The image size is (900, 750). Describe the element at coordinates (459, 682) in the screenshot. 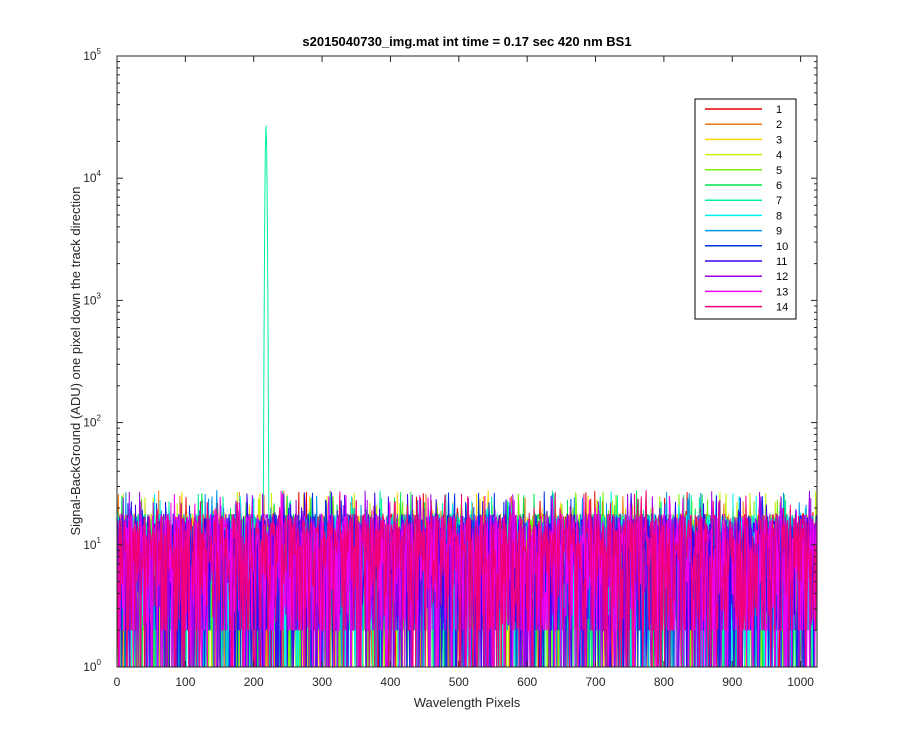

I see `x-tick-label: 500` at that location.